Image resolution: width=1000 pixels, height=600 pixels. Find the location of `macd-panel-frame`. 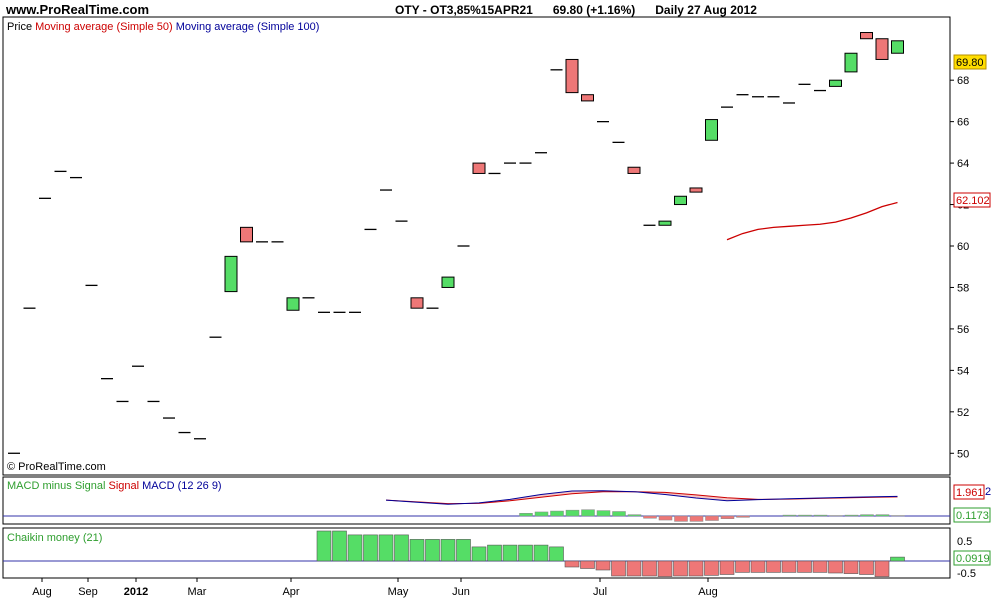

macd-panel-frame is located at coordinates (476, 500).